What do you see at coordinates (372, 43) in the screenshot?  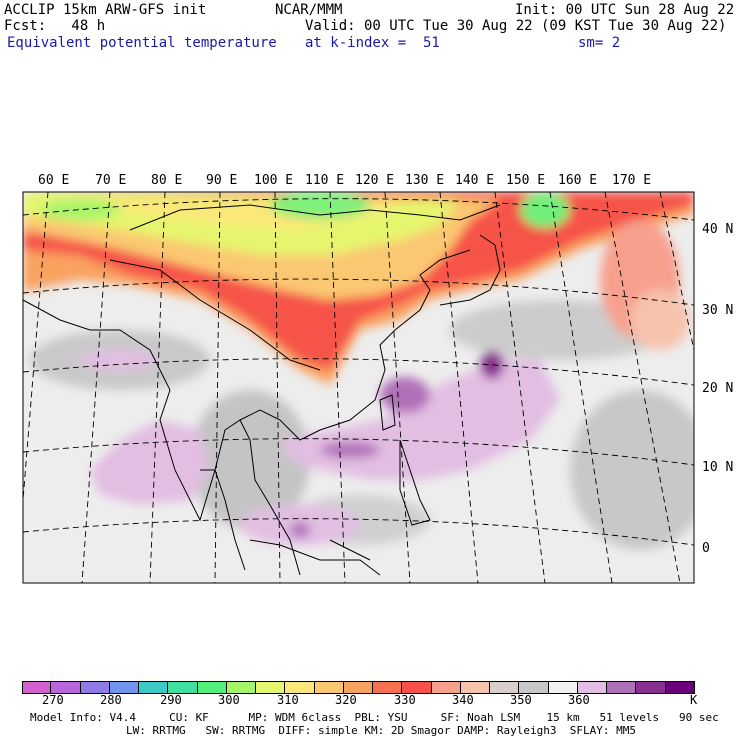 I see `k-index-label: at k-index = 51` at bounding box center [372, 43].